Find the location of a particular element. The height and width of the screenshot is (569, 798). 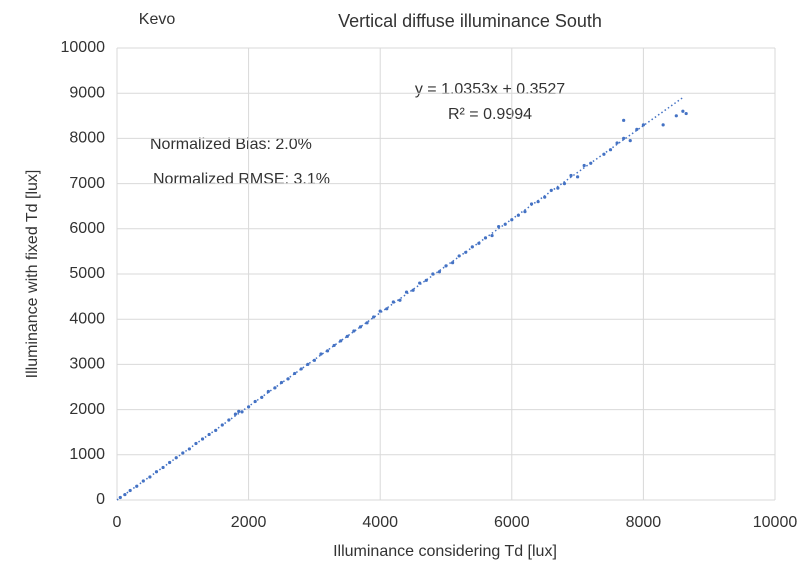

y-tick-label: 10000 is located at coordinates (83, 47).